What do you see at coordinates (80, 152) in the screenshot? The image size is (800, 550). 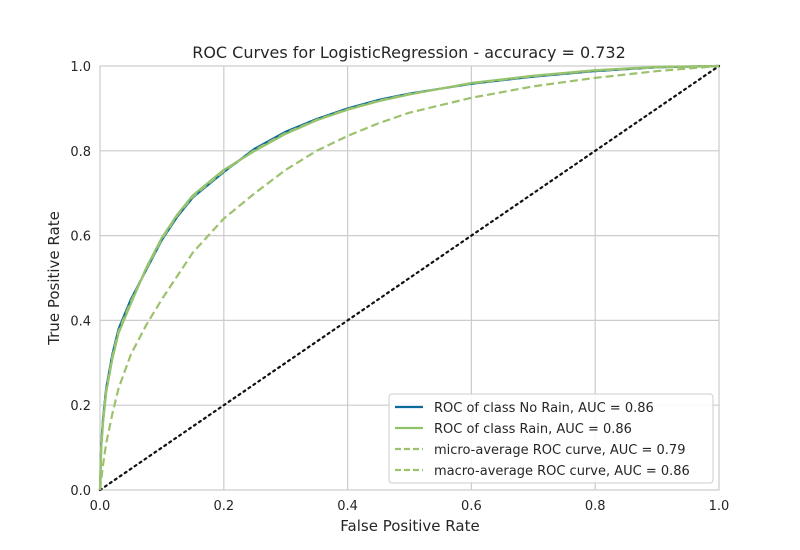 I see `y-tick-label: 0.8` at bounding box center [80, 152].